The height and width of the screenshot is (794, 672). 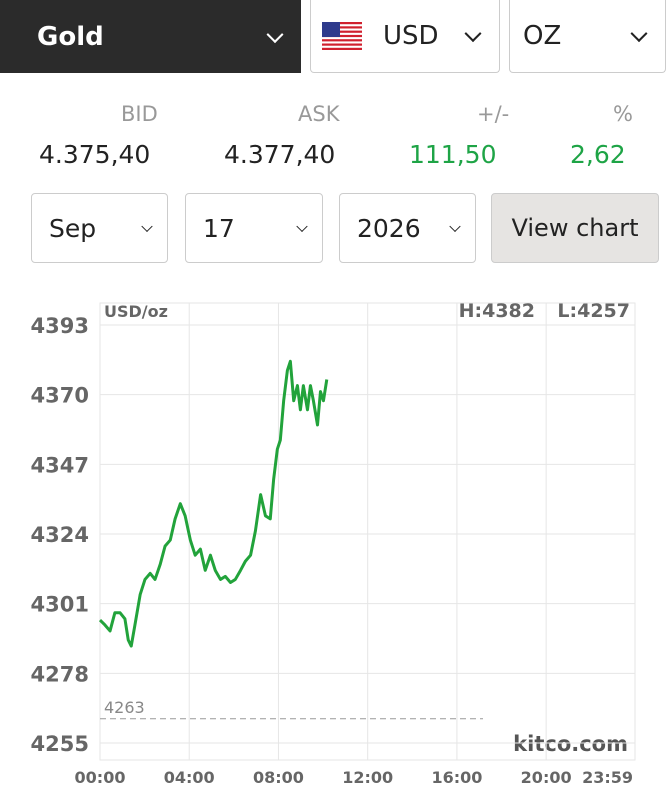 What do you see at coordinates (219, 228) in the screenshot?
I see `day: 17` at bounding box center [219, 228].